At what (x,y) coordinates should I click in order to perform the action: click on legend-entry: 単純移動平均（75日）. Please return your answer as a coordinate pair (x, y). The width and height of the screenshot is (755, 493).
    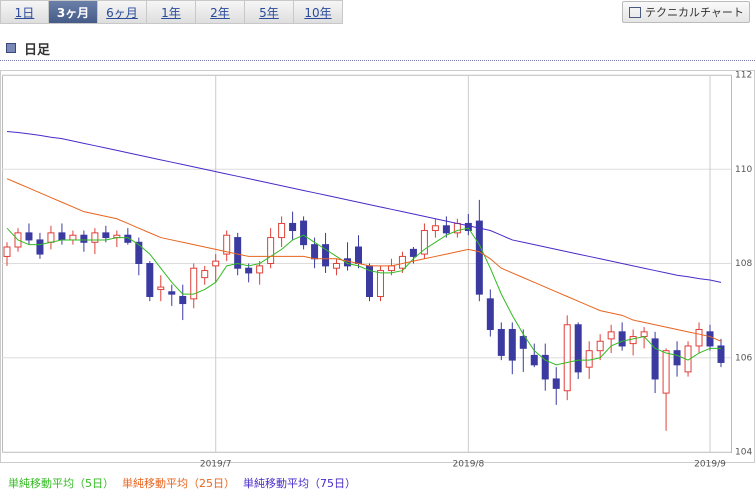
    Looking at the image, I should click on (299, 483).